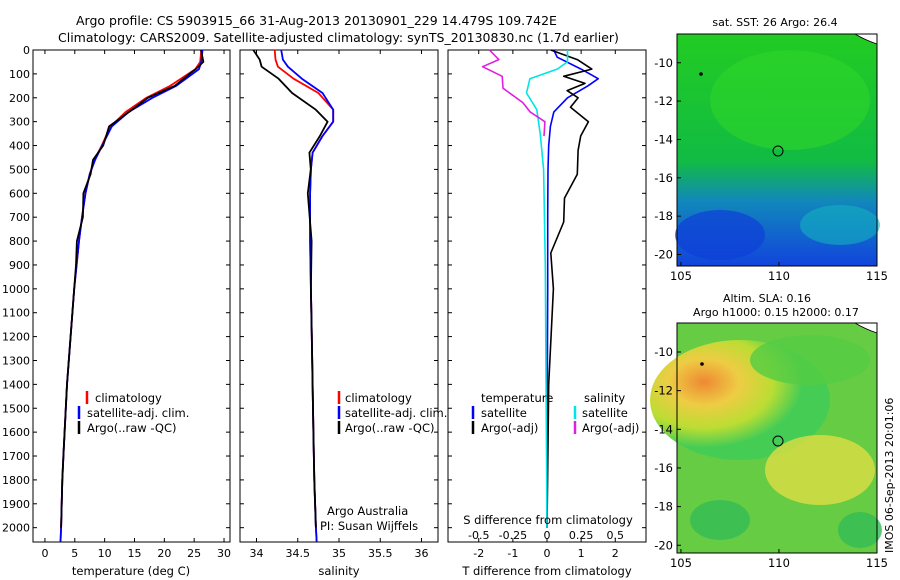 The width and height of the screenshot is (900, 580). Describe the element at coordinates (517, 398) in the screenshot. I see `legend-temperature-title: temperature` at that location.